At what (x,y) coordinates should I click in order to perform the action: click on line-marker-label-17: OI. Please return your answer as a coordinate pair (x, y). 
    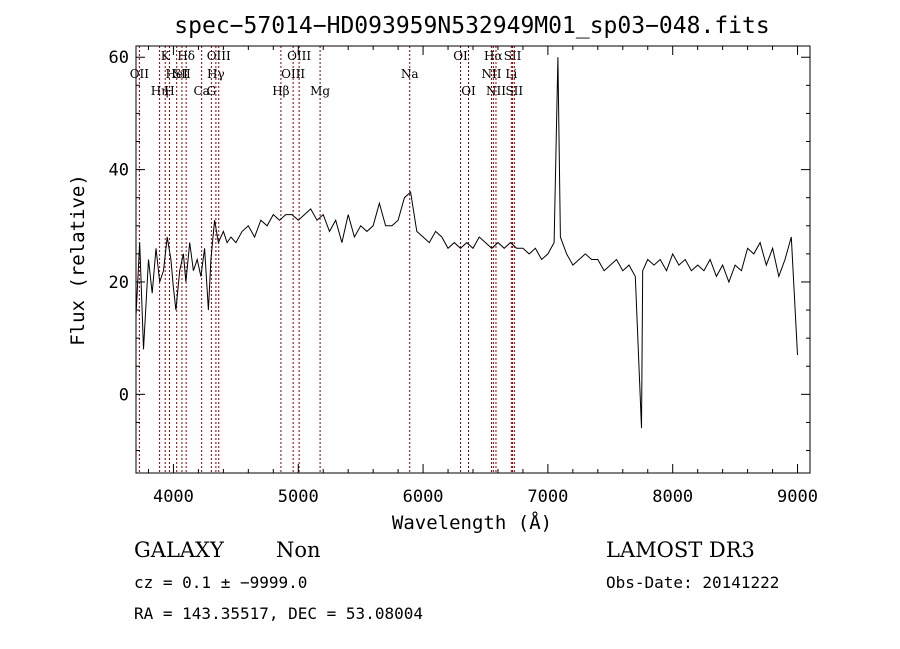
    Looking at the image, I should click on (468, 91).